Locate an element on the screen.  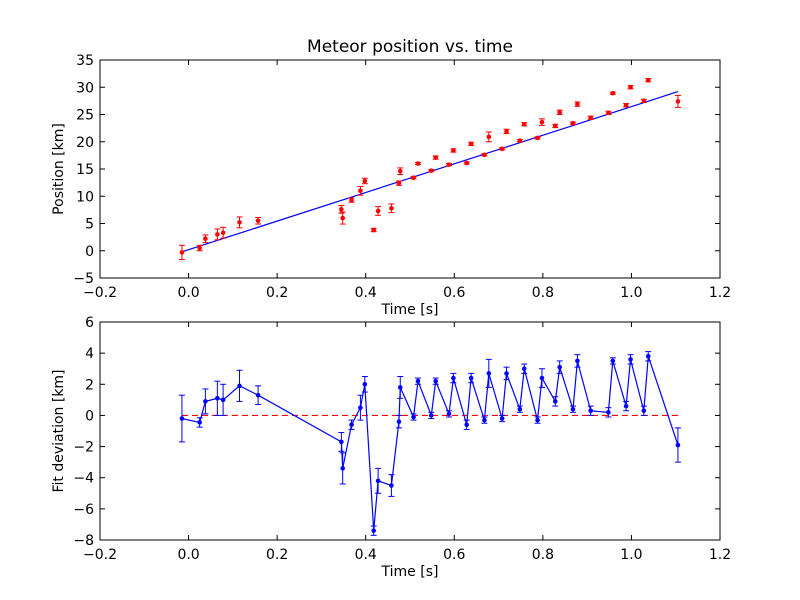
position-xtick-label: 0.4 is located at coordinates (366, 293).